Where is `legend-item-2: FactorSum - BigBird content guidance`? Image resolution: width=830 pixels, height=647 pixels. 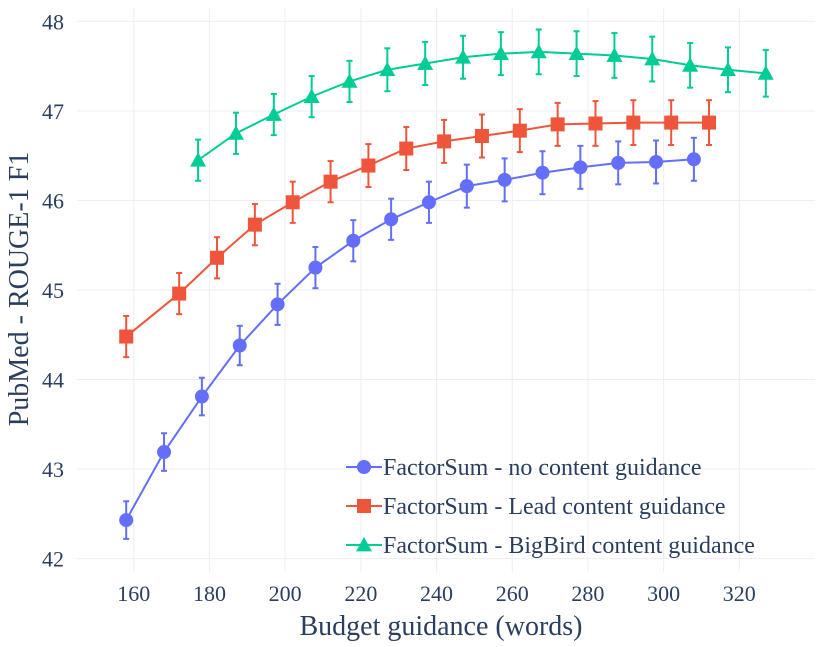 legend-item-2: FactorSum - BigBird content guidance is located at coordinates (550, 546).